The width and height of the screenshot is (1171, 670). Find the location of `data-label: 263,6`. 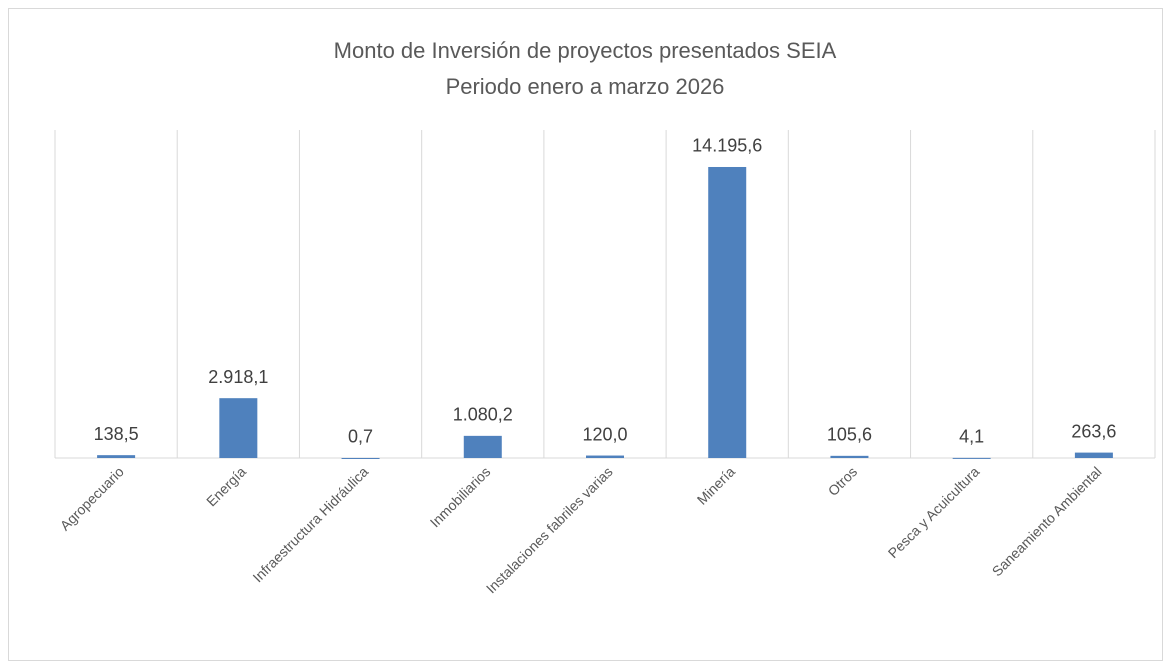

data-label: 263,6 is located at coordinates (1093, 431).